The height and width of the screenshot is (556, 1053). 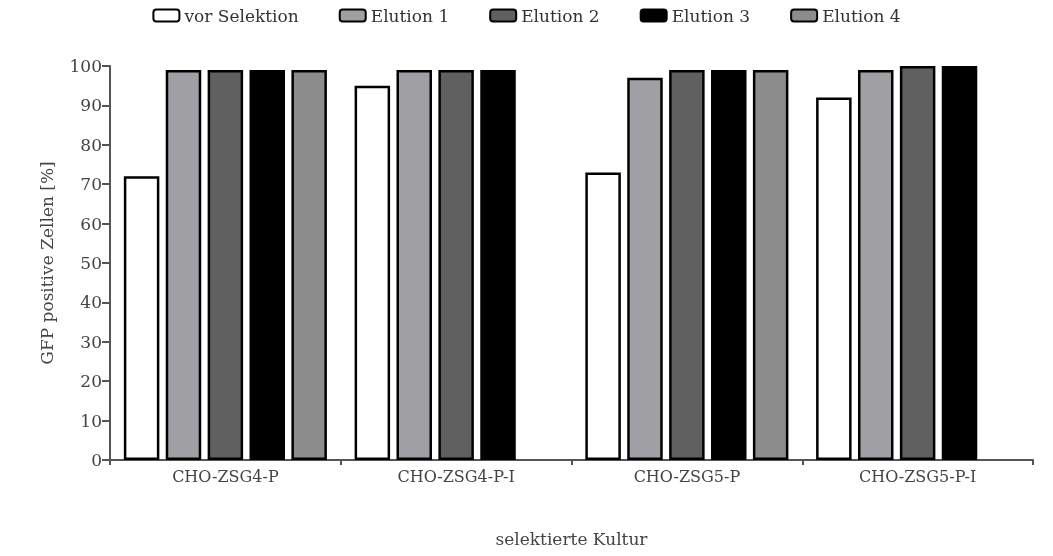 I want to click on y-tick-label: 60, so click(x=91, y=223).